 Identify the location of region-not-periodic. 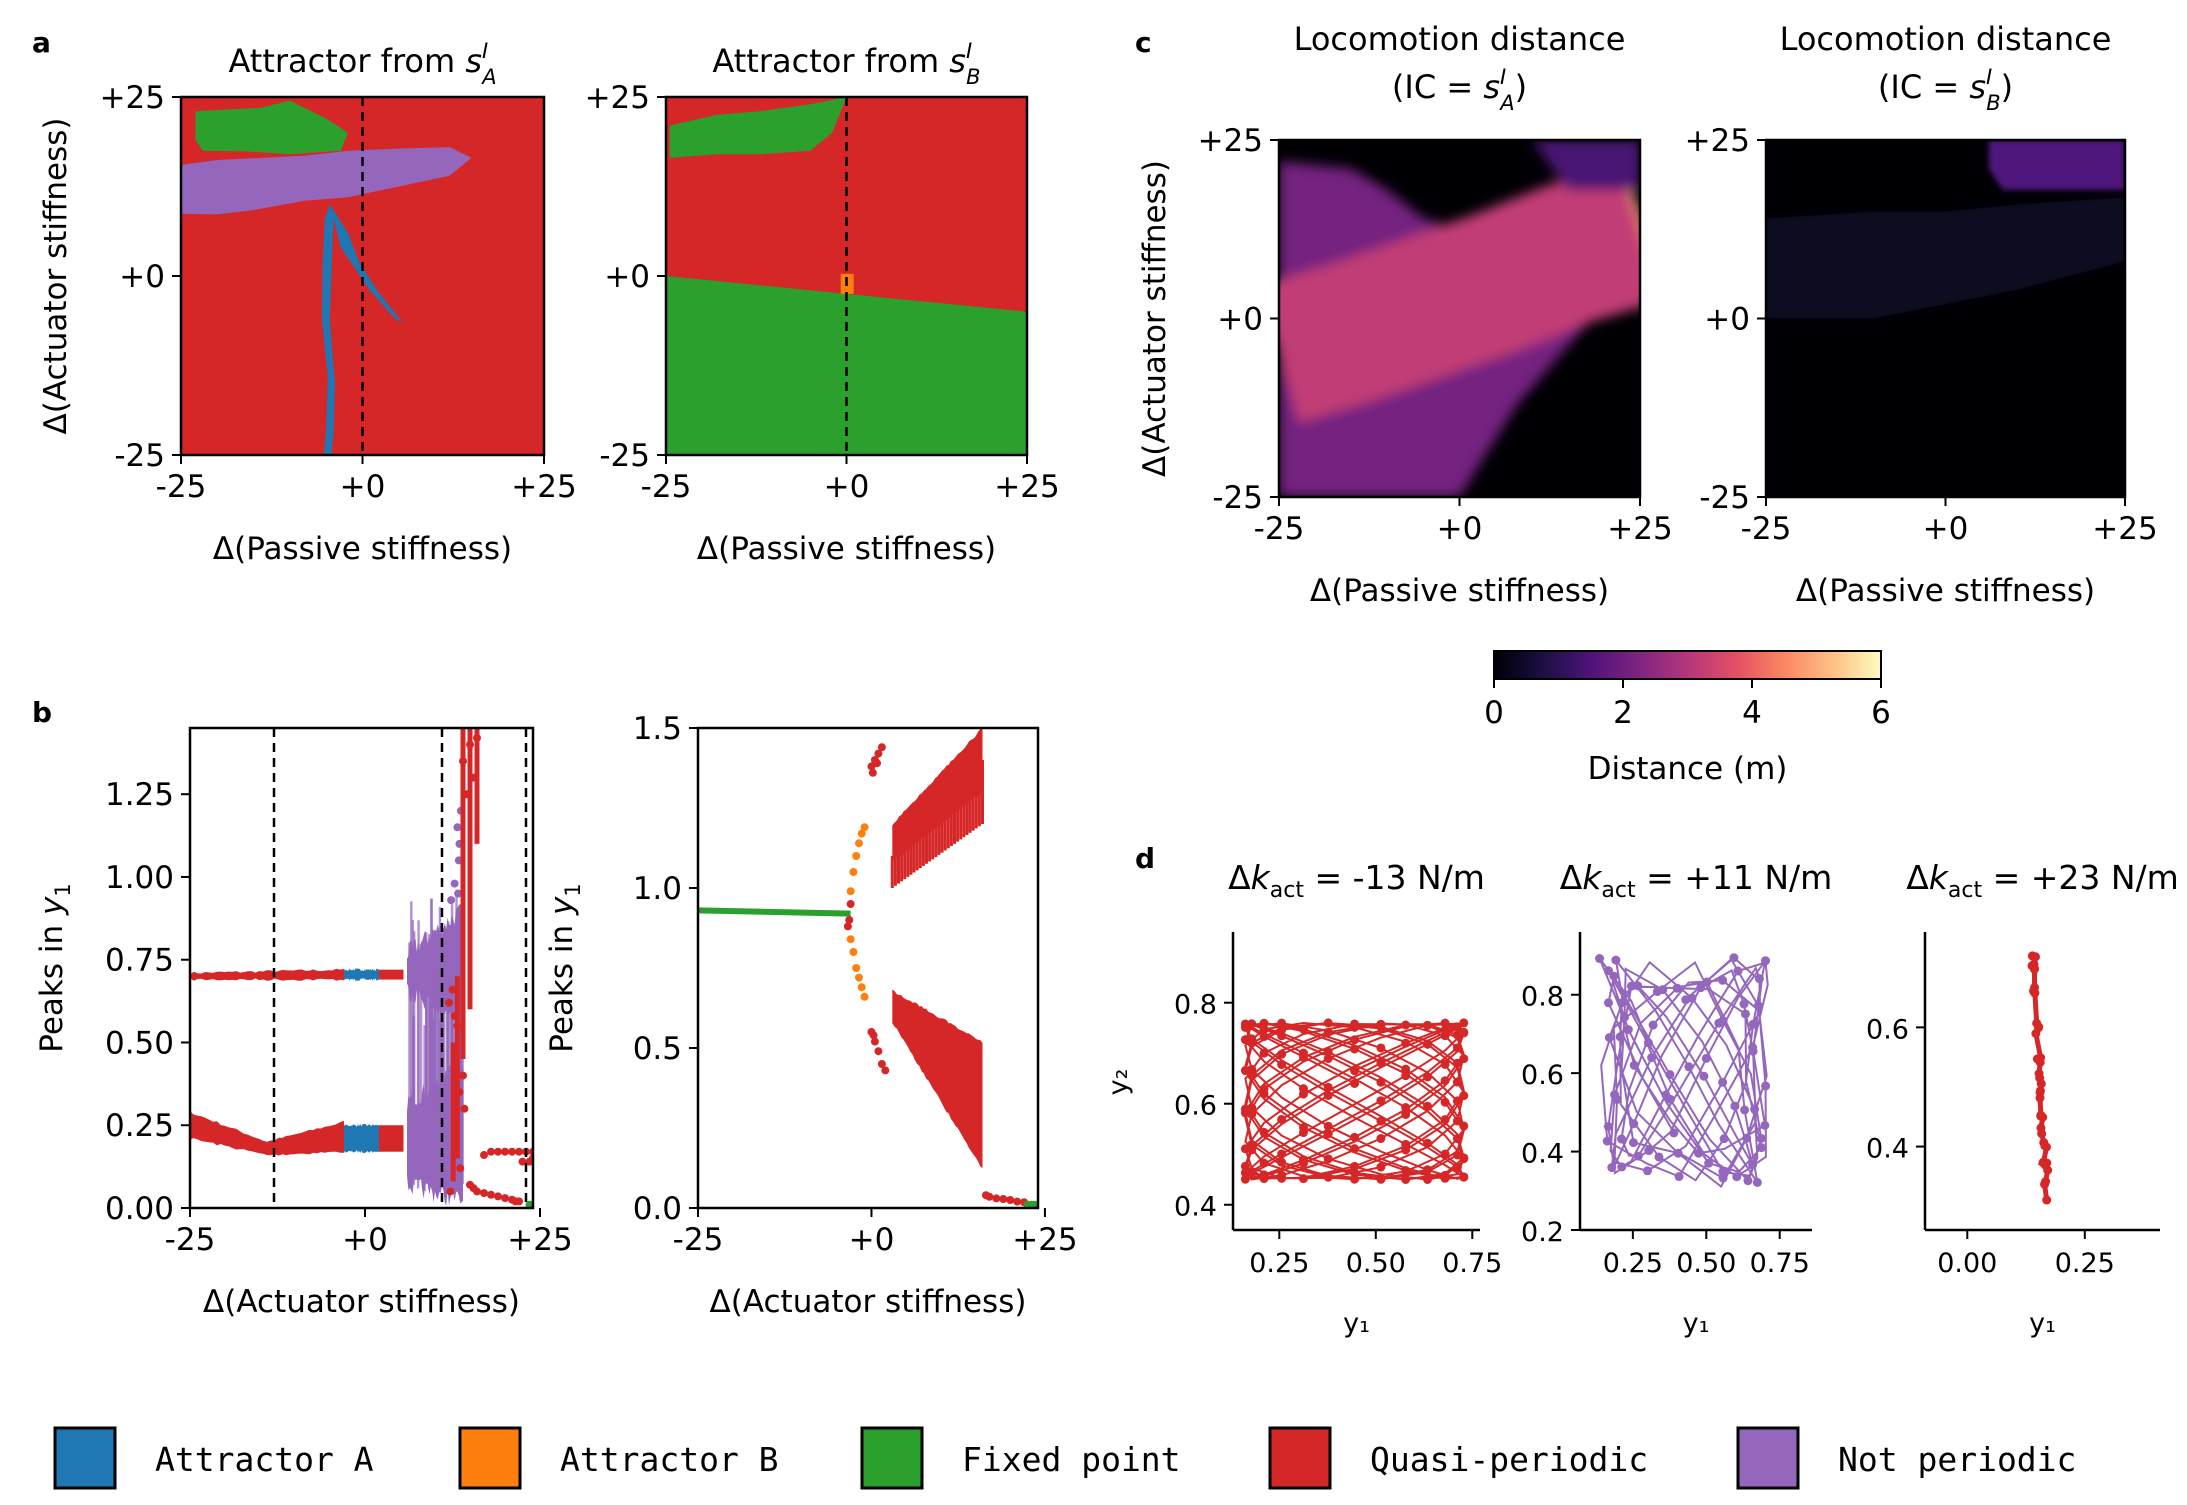
(326, 181).